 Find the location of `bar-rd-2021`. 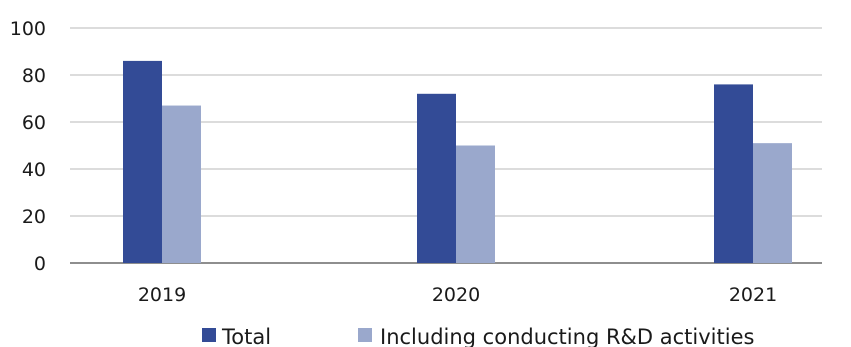

bar-rd-2021 is located at coordinates (772, 203).